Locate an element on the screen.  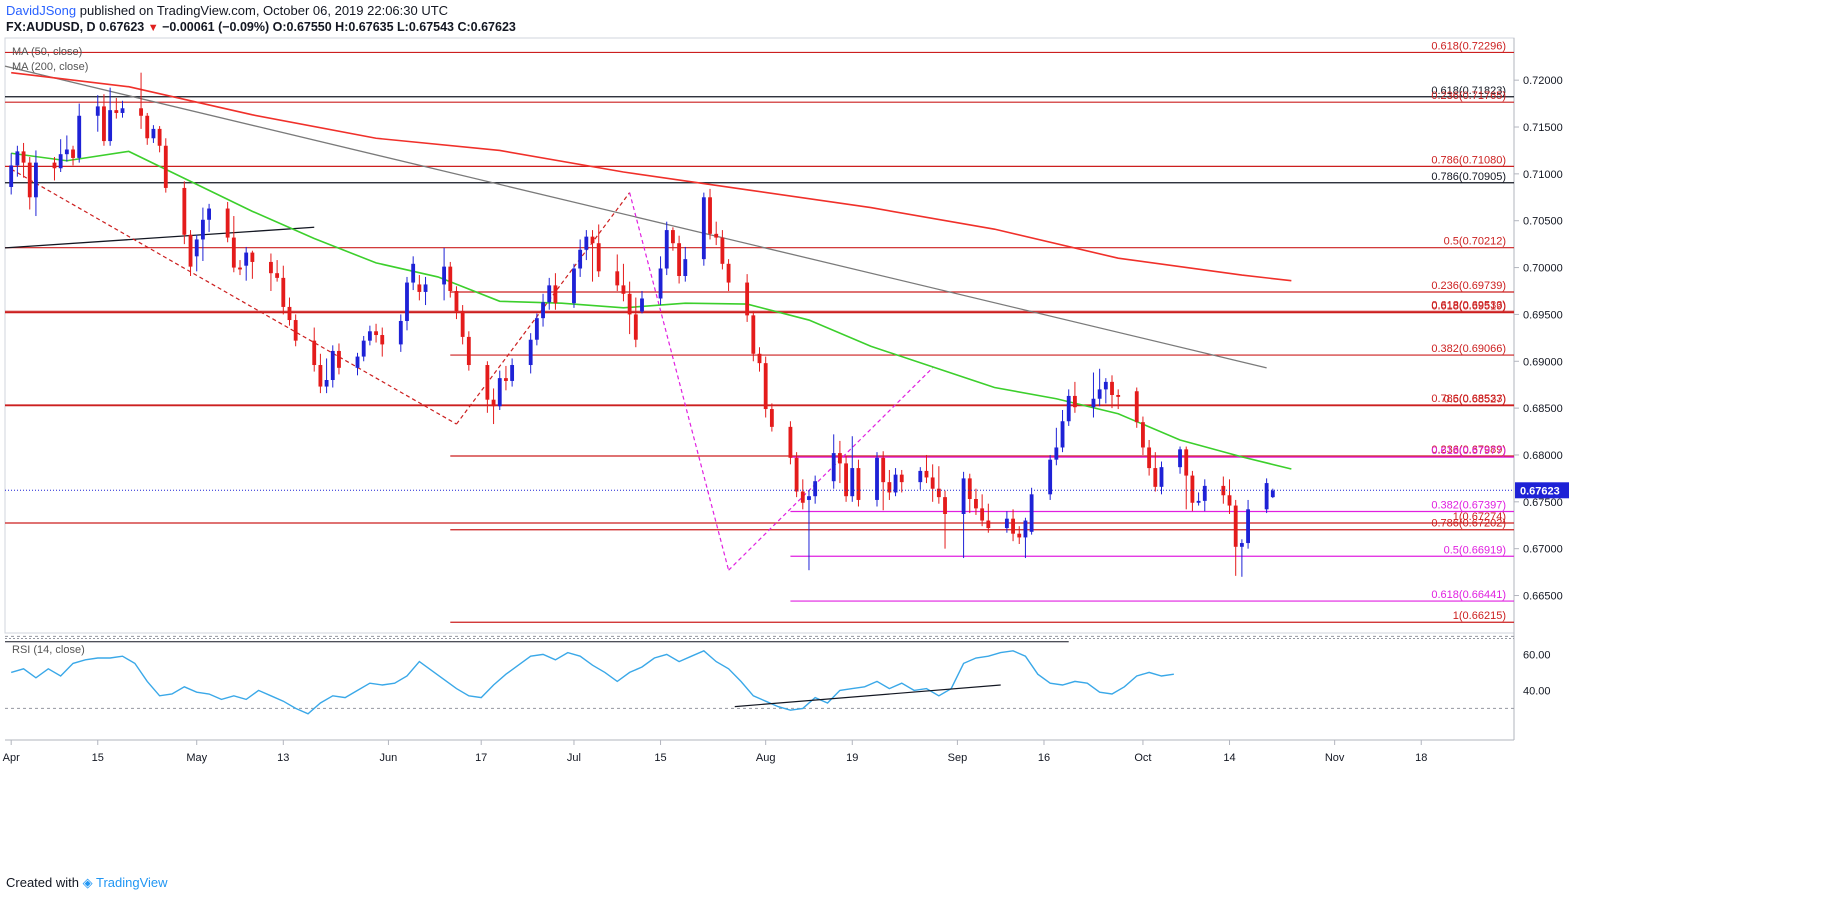
fib-level-label: 0.382(0.67397) is located at coordinates (1468, 505).